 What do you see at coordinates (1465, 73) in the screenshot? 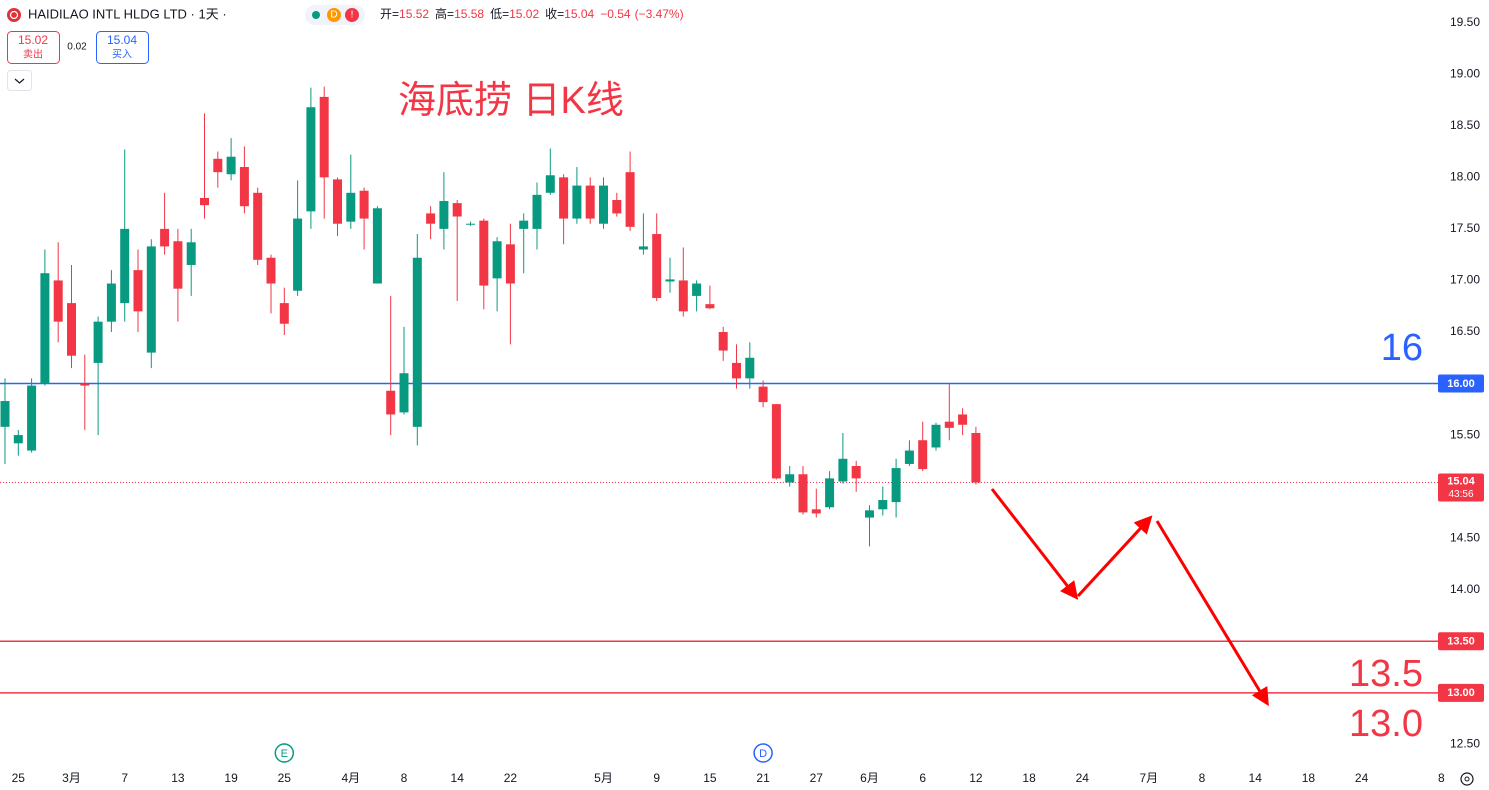
I see `y-tick-label: 19.00` at bounding box center [1465, 73].